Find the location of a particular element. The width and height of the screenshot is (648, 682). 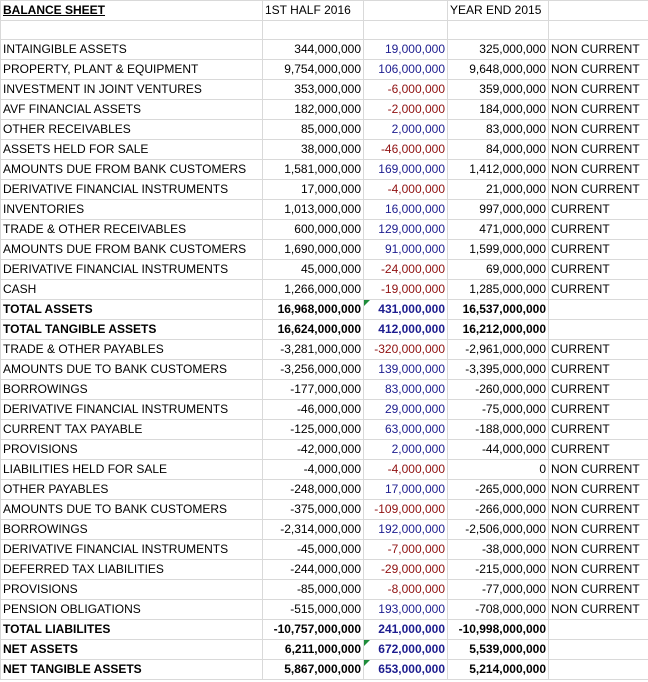

line-item: TOTAL TANGIBLE ASSETS is located at coordinates (131, 329).